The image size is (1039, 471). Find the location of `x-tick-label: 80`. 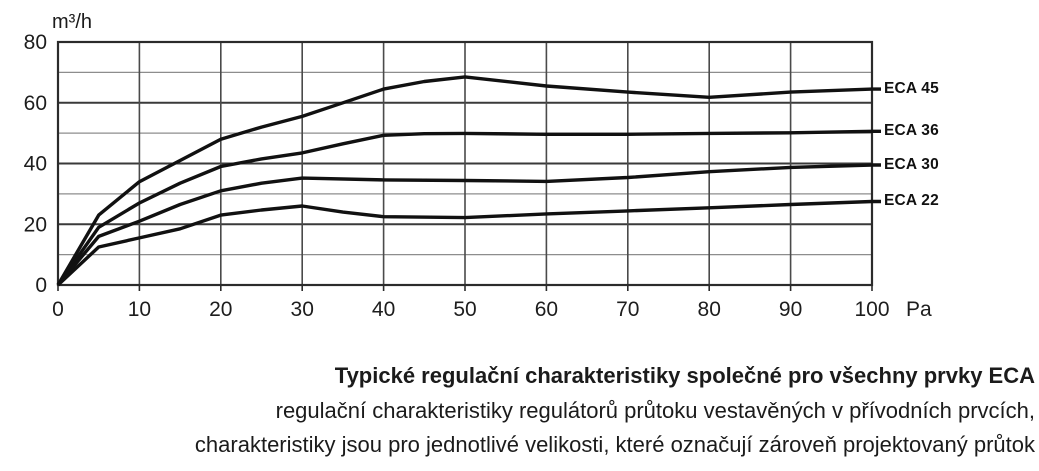

x-tick-label: 80 is located at coordinates (709, 309).